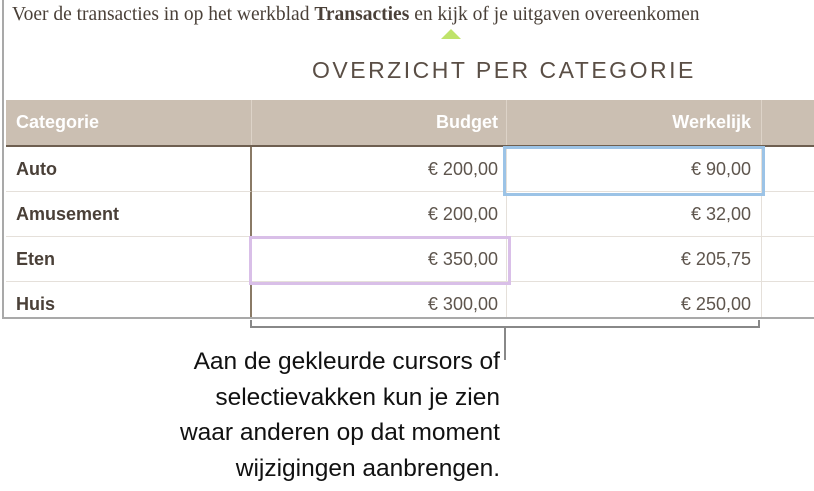  I want to click on cell-werkelijk: € 90,00, so click(634, 169).